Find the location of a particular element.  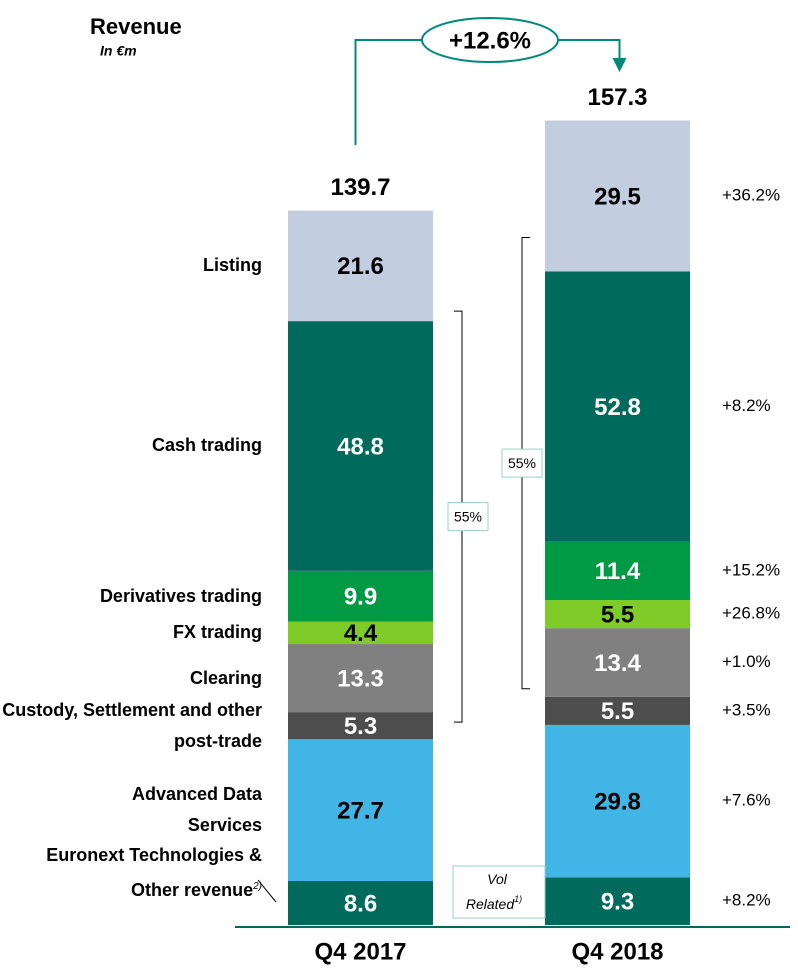

series-label: Advanced Data Services is located at coordinates (174, 810).